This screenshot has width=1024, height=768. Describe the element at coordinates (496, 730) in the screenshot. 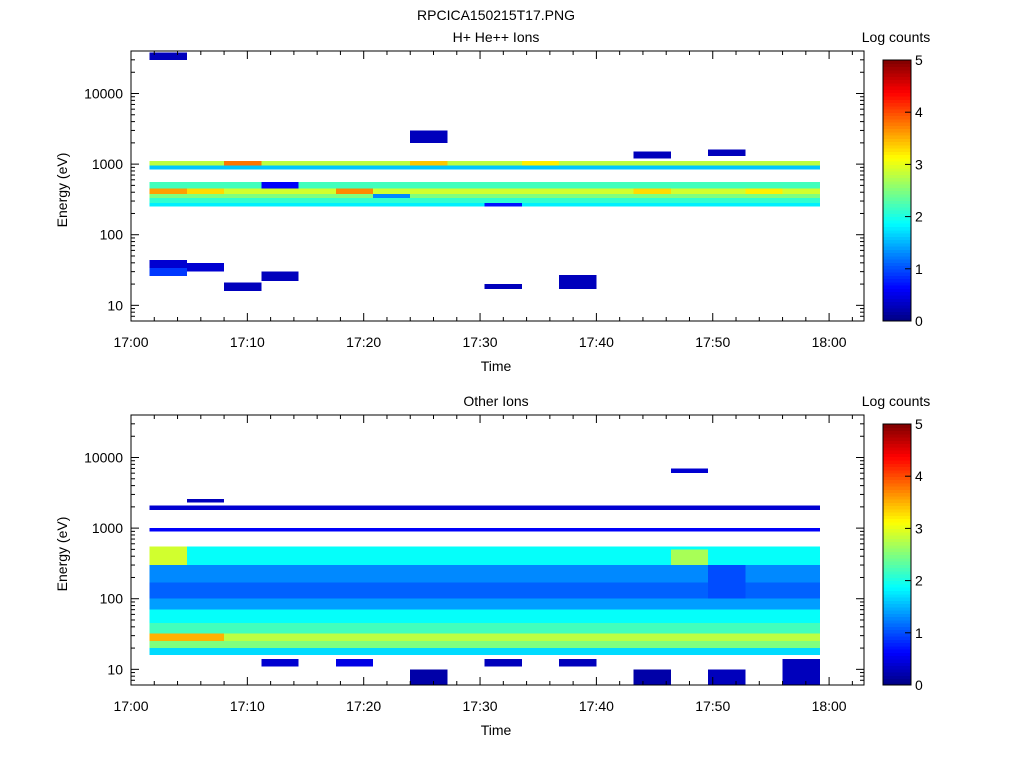

I see `x-axis-label-other: Time` at that location.